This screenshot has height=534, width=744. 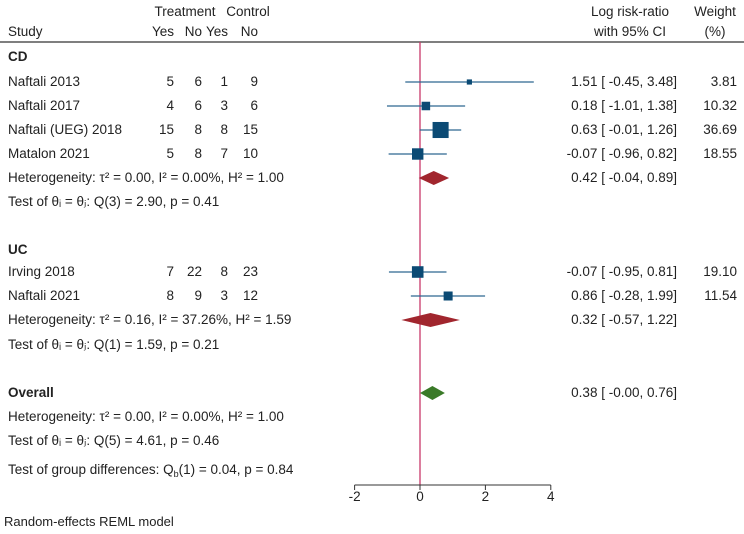 What do you see at coordinates (216, 31) in the screenshot?
I see `header-c-yes: Yes` at bounding box center [216, 31].